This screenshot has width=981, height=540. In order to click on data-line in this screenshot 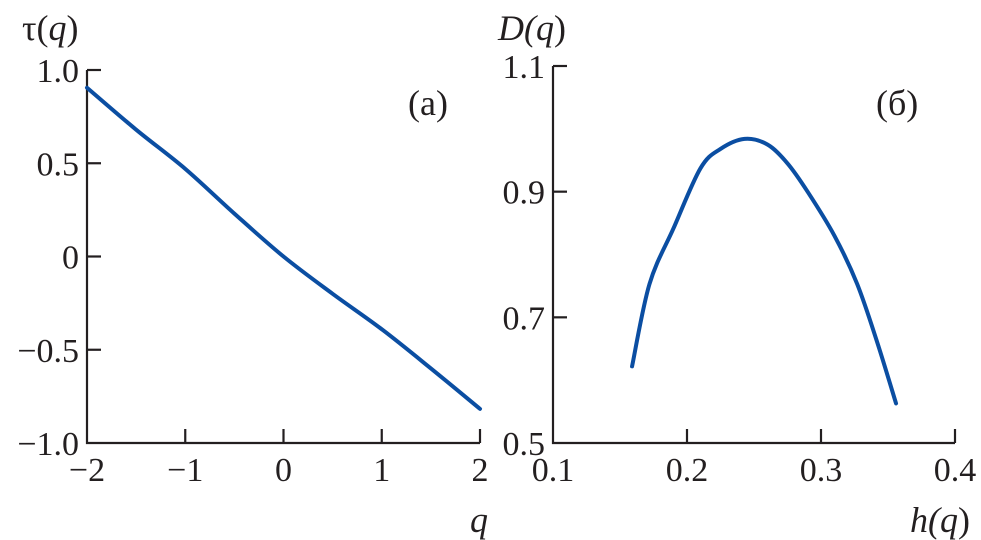, I will do `click(764, 271)`.